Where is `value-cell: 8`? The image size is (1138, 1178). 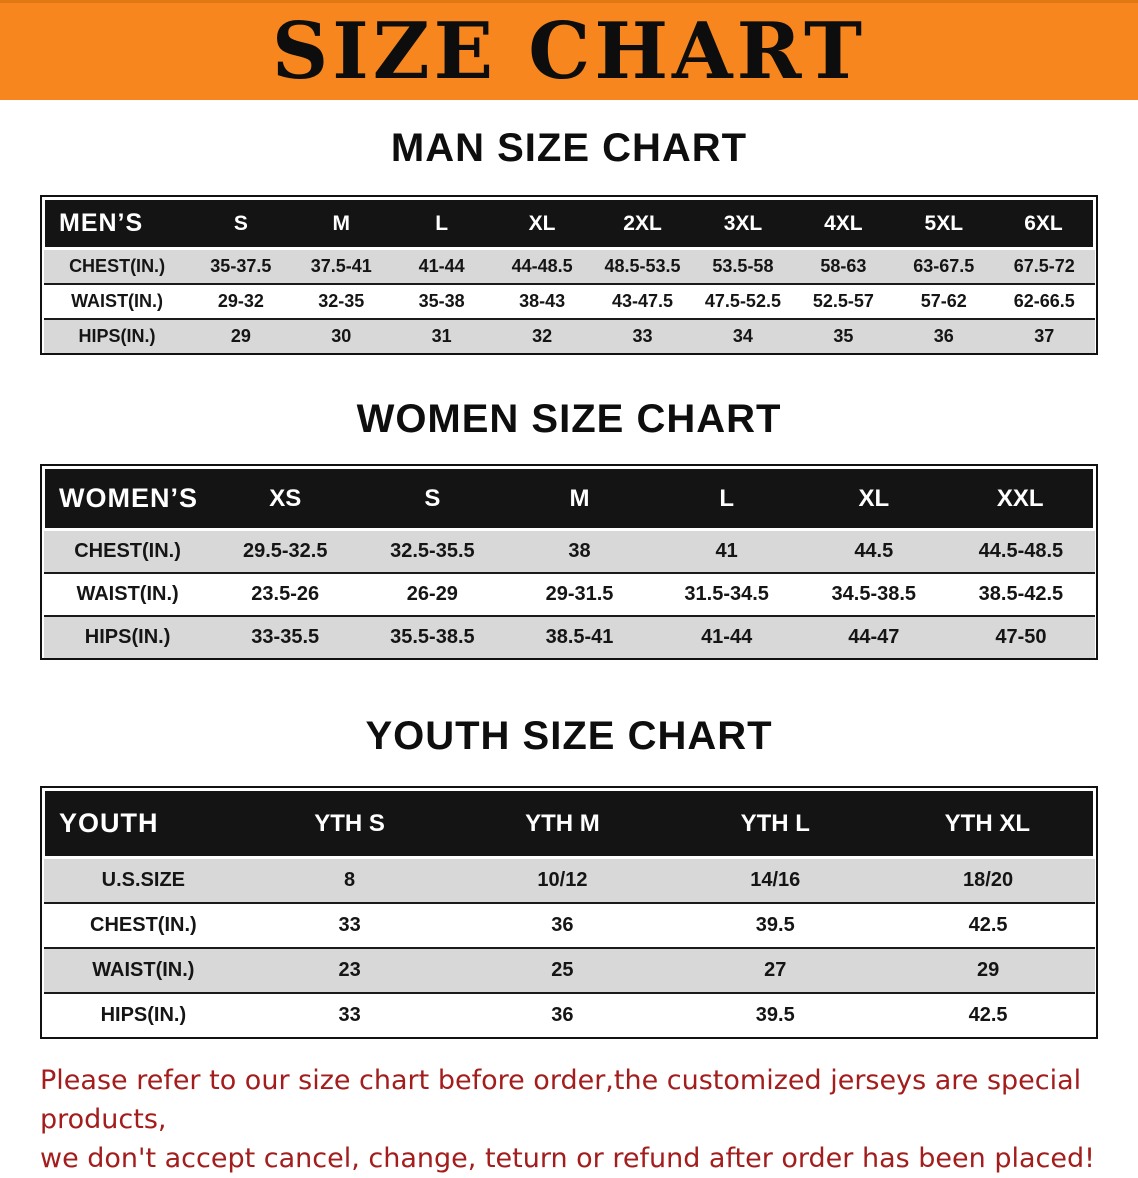 value-cell: 8 is located at coordinates (350, 880).